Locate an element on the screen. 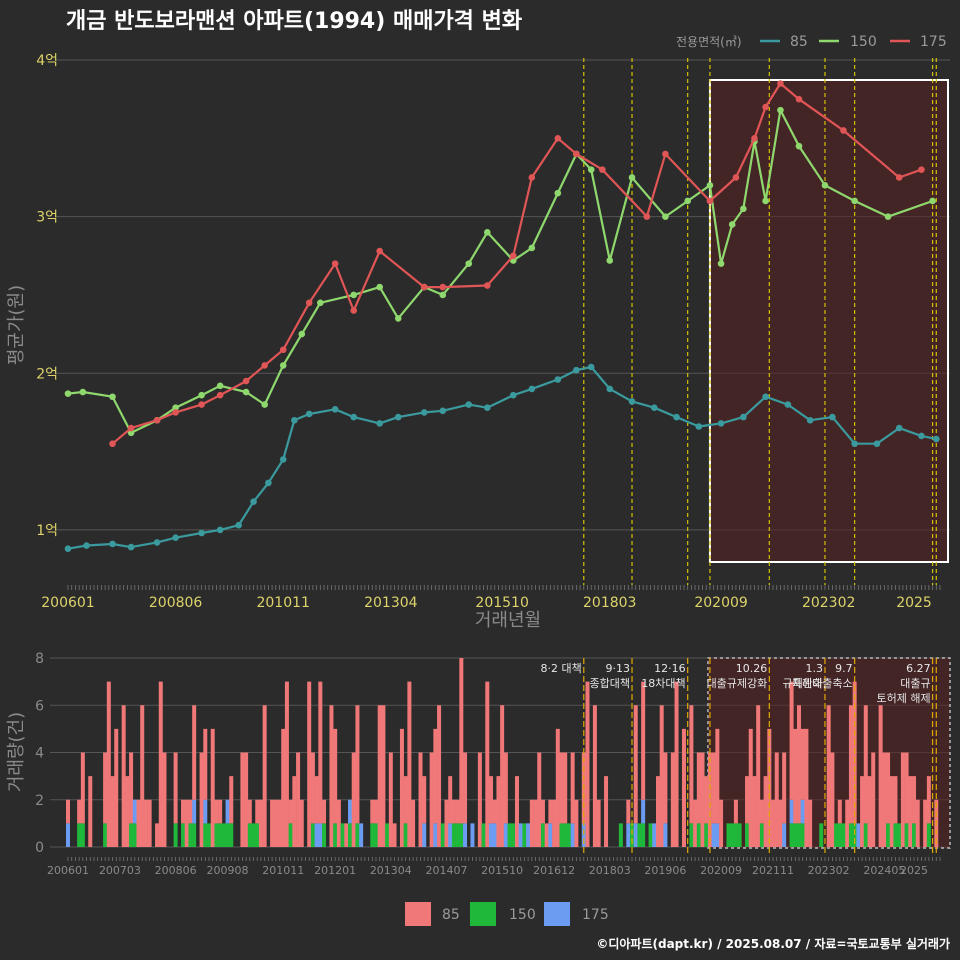 This screenshot has width=960, height=960. policy-annotation: 9.7 is located at coordinates (844, 668).